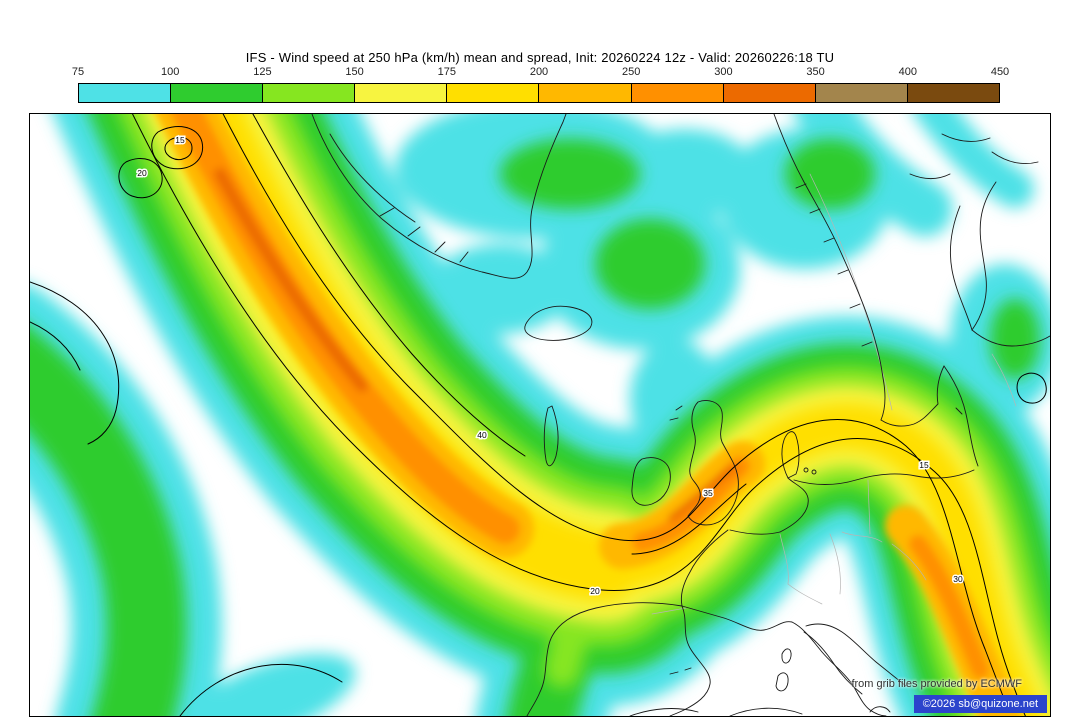  Describe the element at coordinates (482, 435) in the screenshot. I see `svg-text: 40` at that location.